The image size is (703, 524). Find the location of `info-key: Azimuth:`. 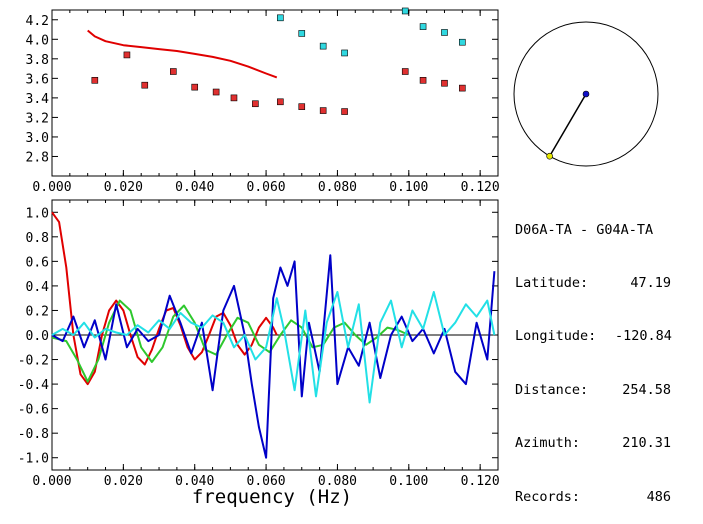

info-key: Azimuth: is located at coordinates (548, 443).